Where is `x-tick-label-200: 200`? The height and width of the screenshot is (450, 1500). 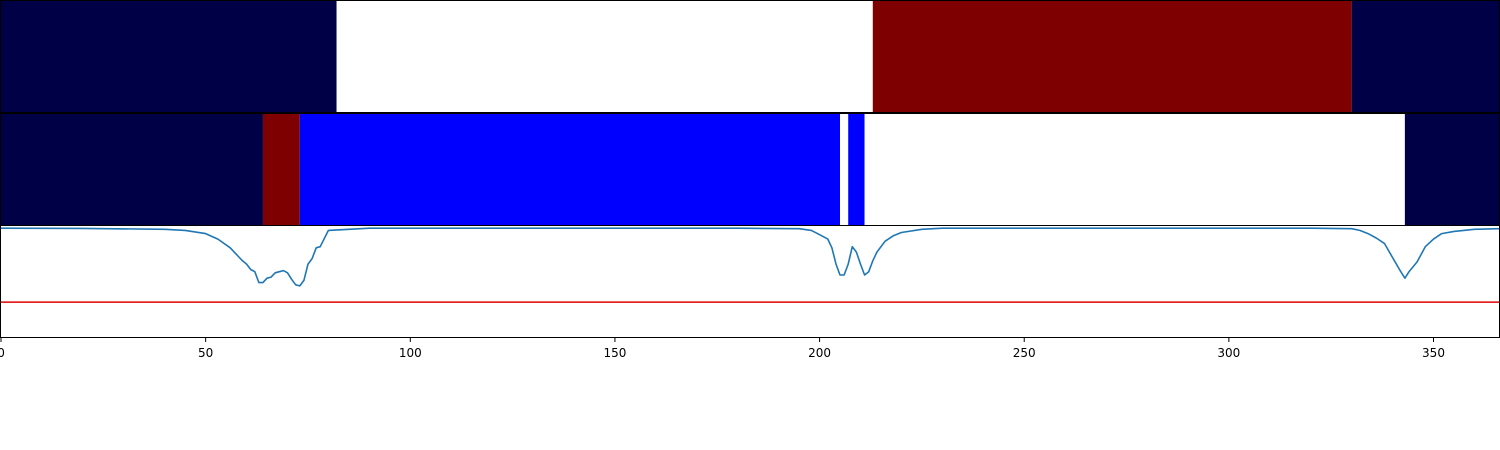
x-tick-label-200: 200 is located at coordinates (819, 353).